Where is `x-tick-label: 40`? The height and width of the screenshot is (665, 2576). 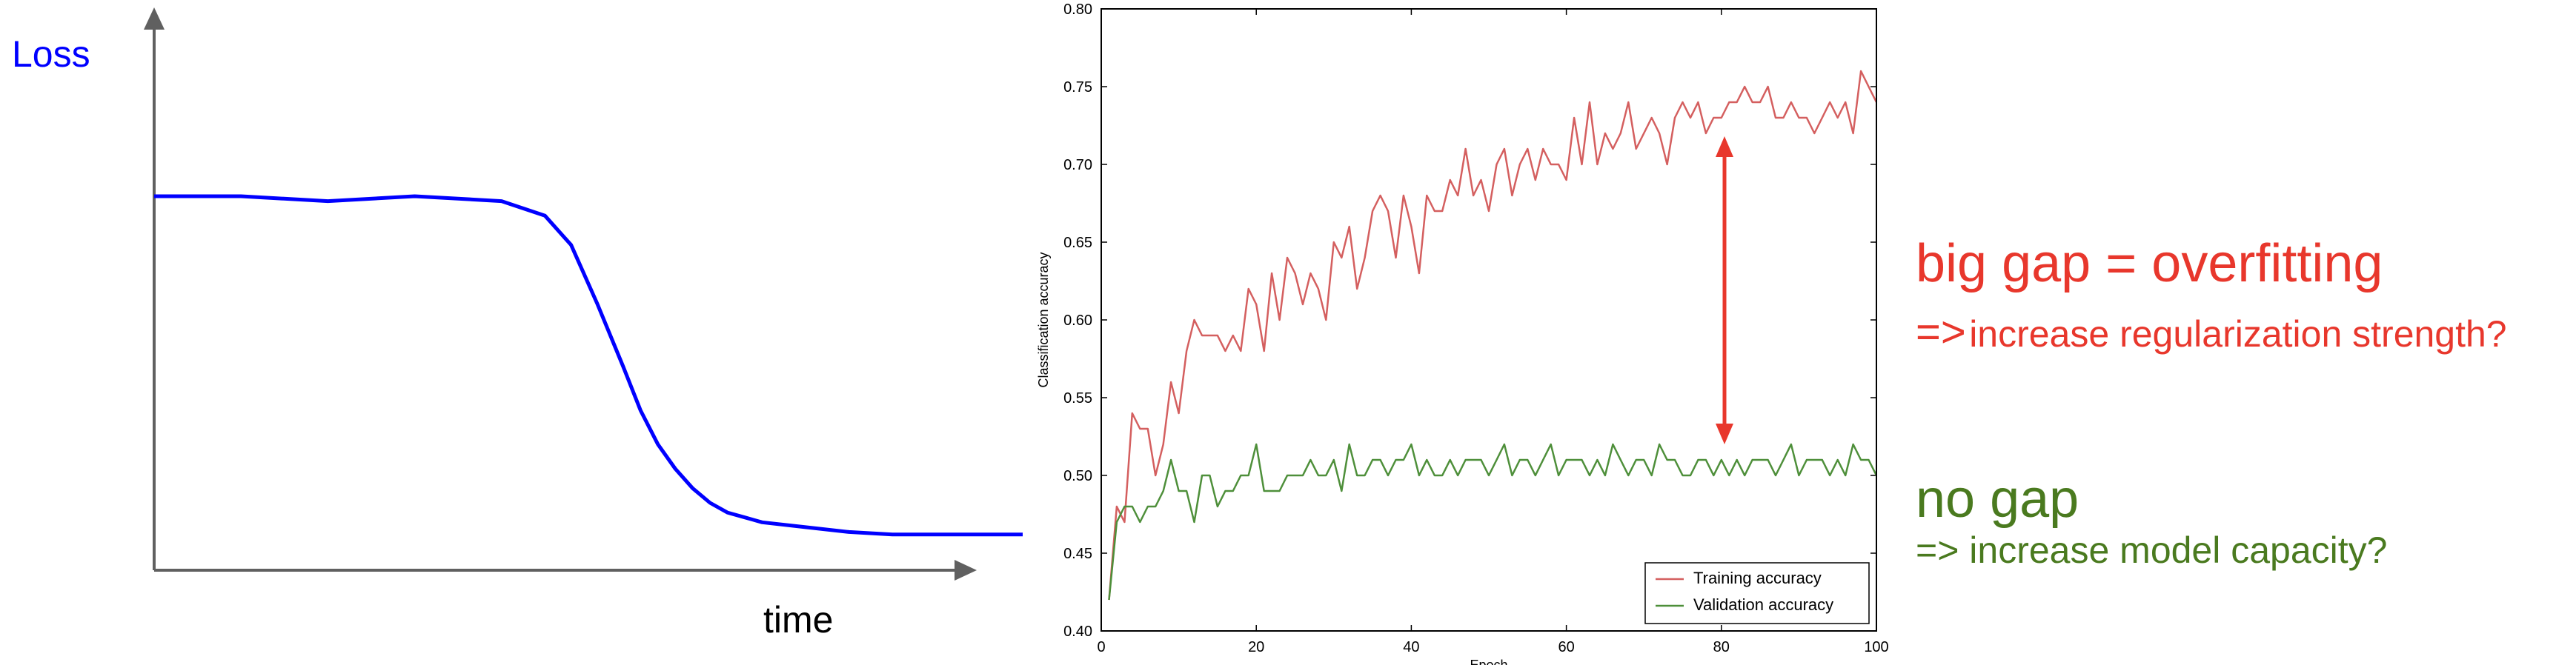 x-tick-label: 40 is located at coordinates (1411, 647).